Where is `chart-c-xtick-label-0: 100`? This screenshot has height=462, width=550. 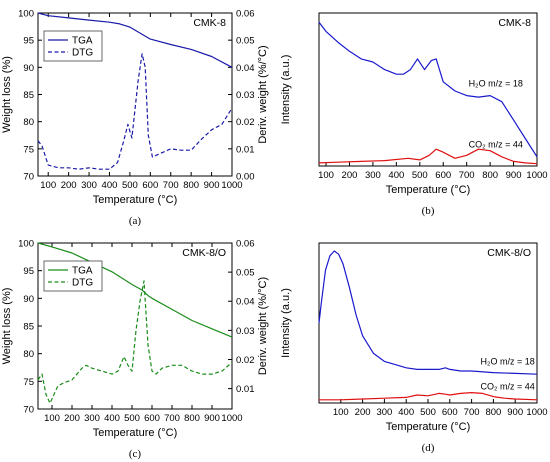 chart-c-xtick-label-0: 100 is located at coordinates (52, 418).